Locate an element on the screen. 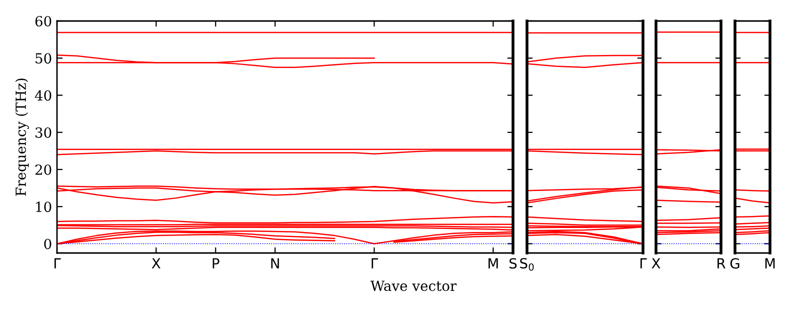 The image size is (791, 310). y-tick-label: 60 is located at coordinates (43, 21).